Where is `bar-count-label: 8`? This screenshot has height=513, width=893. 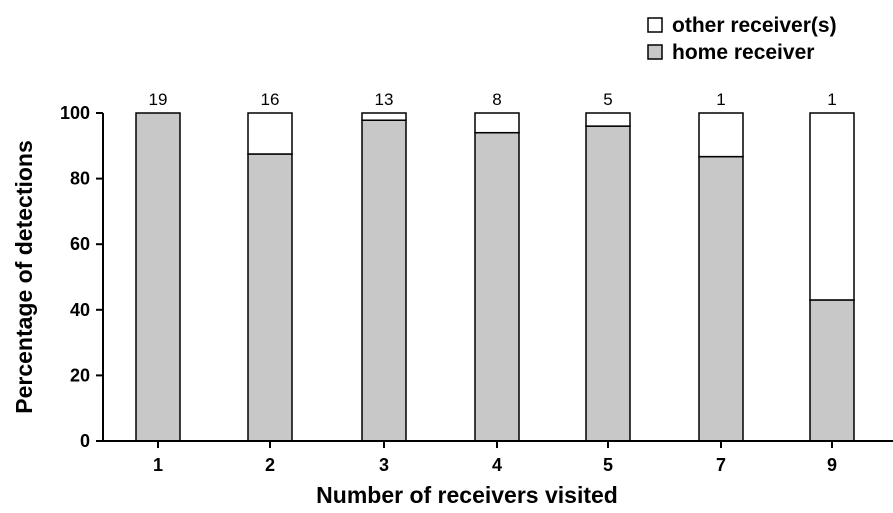 bar-count-label: 8 is located at coordinates (496, 99).